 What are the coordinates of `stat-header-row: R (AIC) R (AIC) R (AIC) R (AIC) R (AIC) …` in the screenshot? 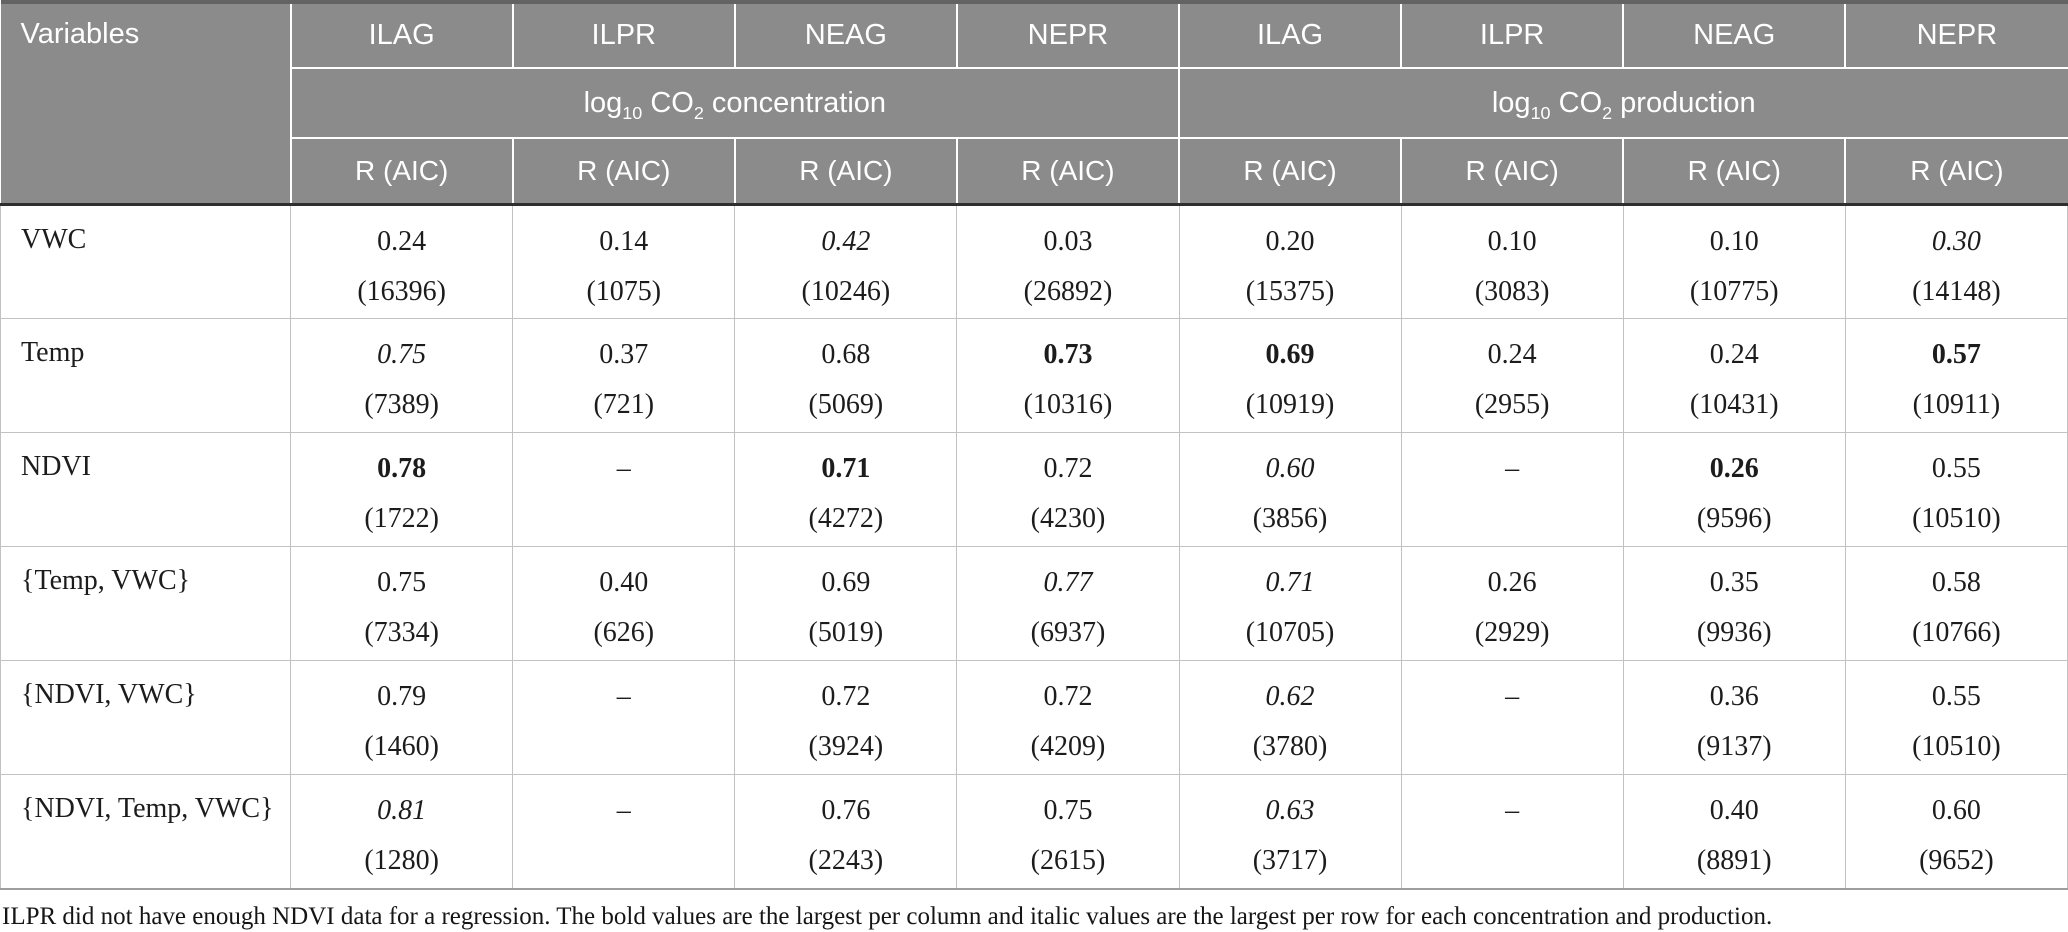 It's located at (1034, 172).